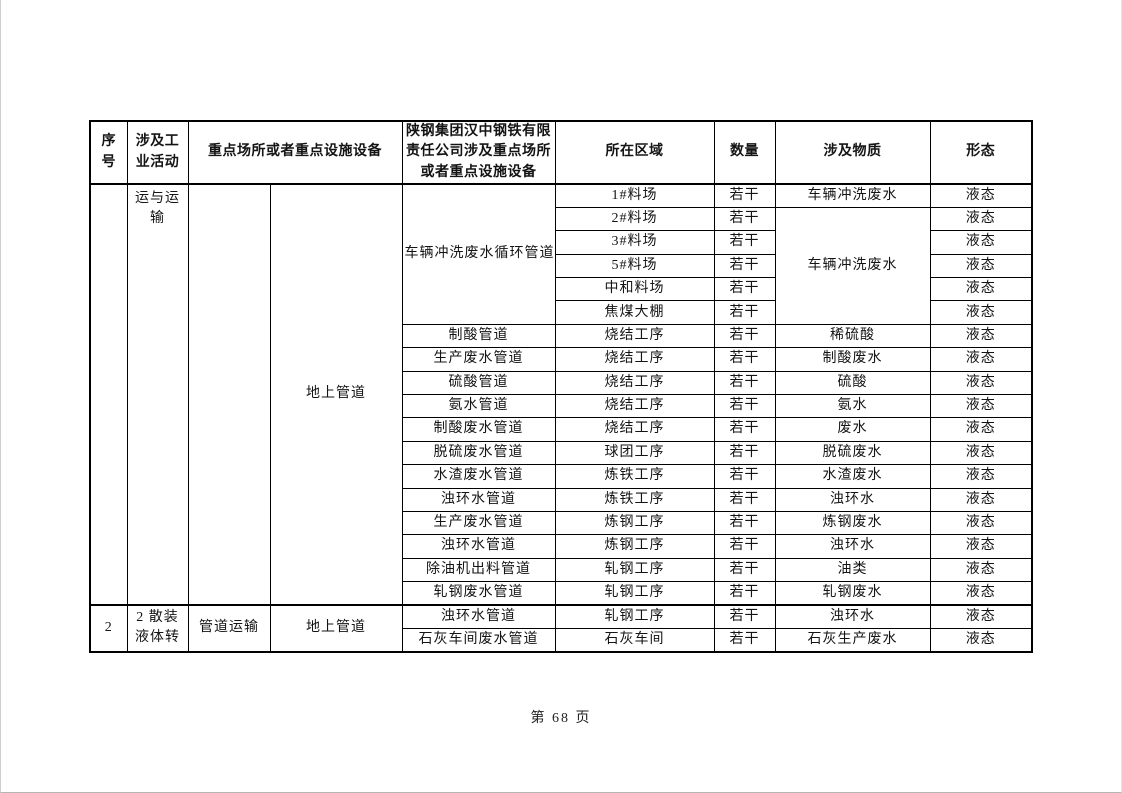 The image size is (1122, 793). Describe the element at coordinates (744, 152) in the screenshot. I see `col-header-quantity: 数量` at that location.